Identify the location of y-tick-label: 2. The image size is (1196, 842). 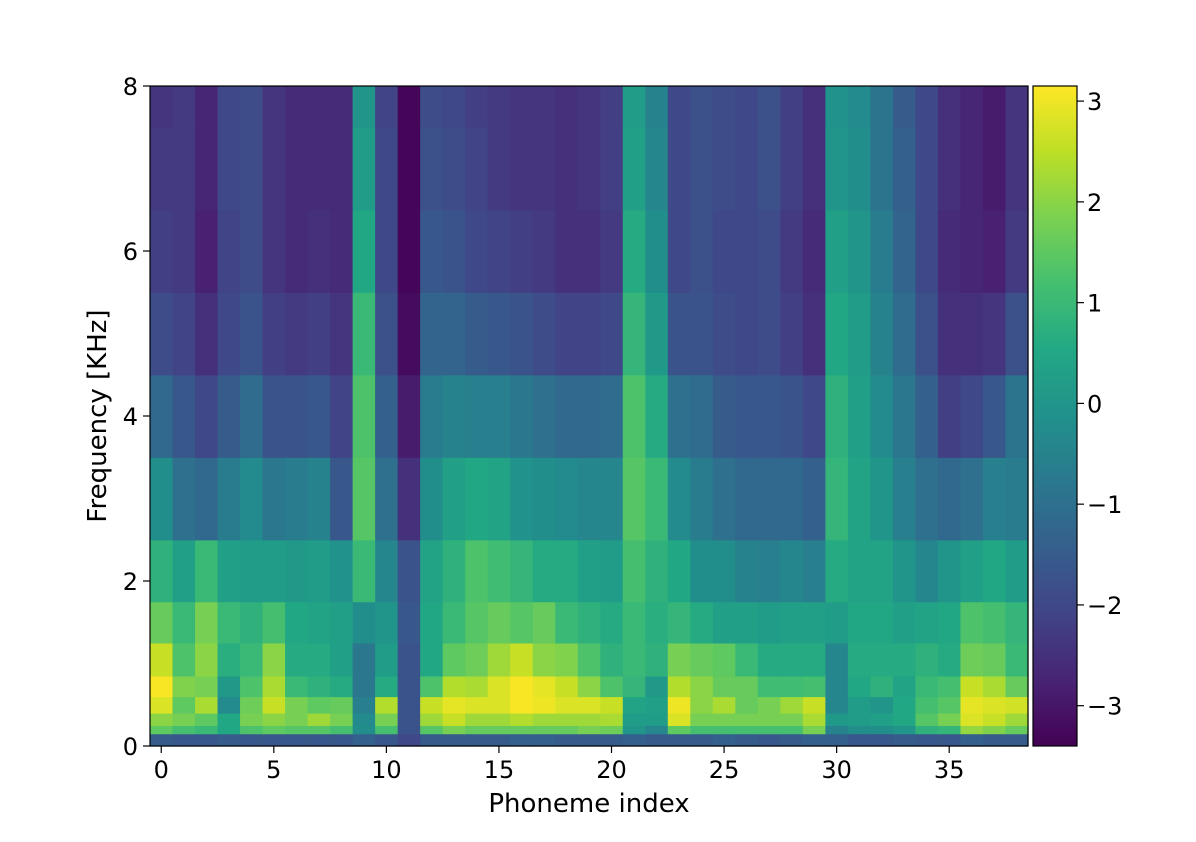
(130, 582).